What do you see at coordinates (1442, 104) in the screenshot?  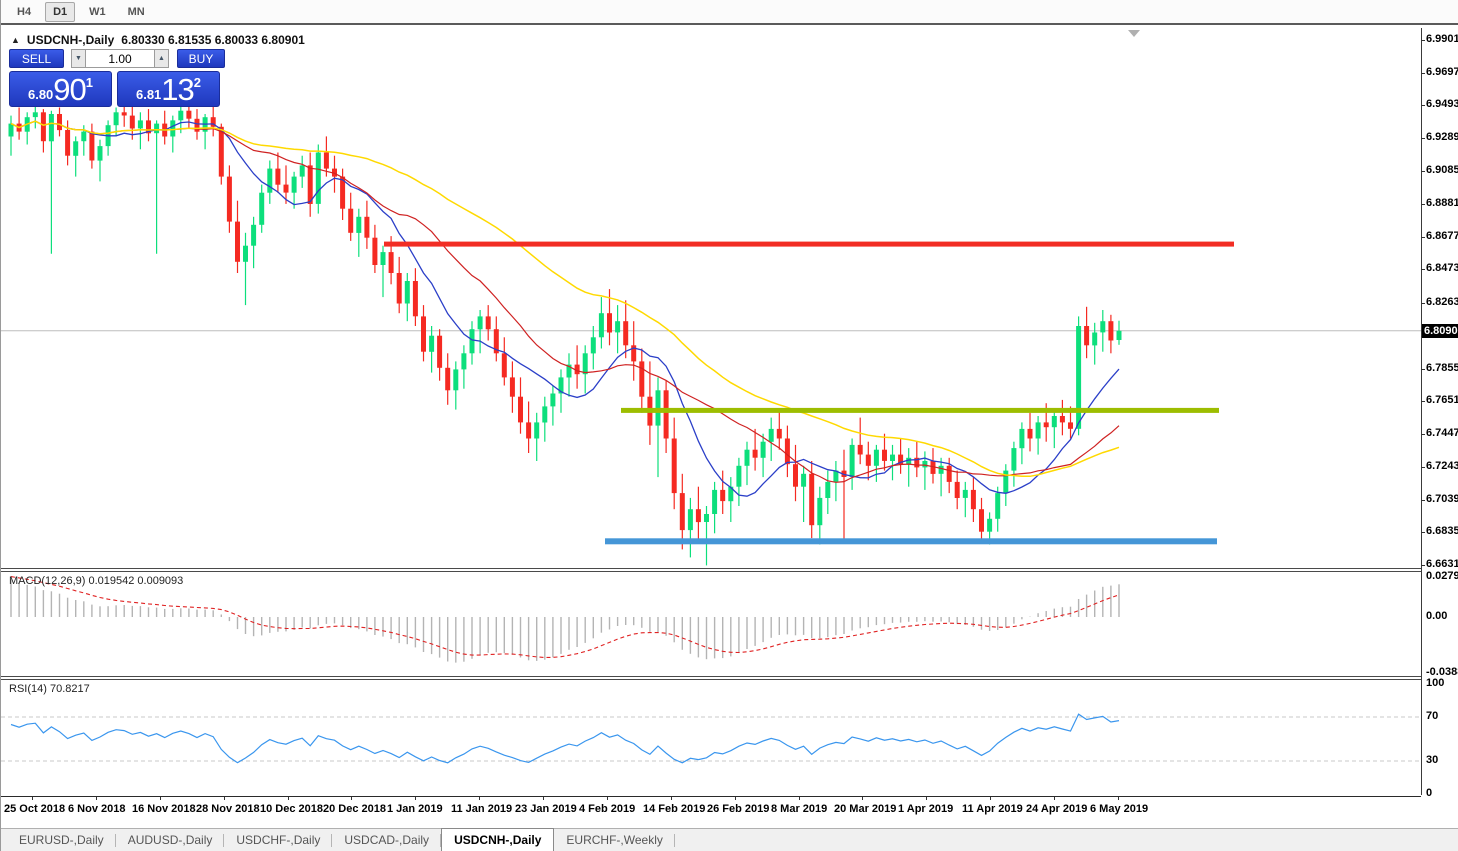 I see `price-tick-label: 6.94930` at bounding box center [1442, 104].